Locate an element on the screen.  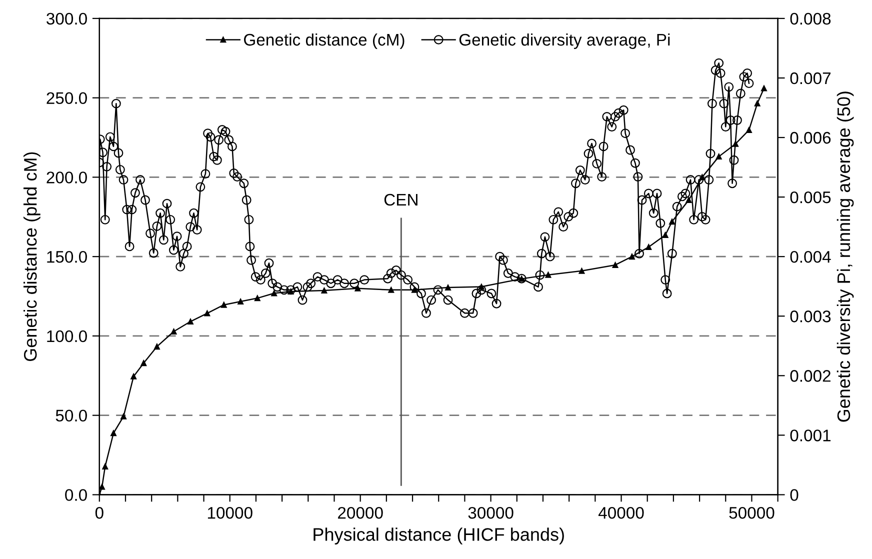
x-axis-title: Physical distance (HICF bands) is located at coordinates (439, 536).